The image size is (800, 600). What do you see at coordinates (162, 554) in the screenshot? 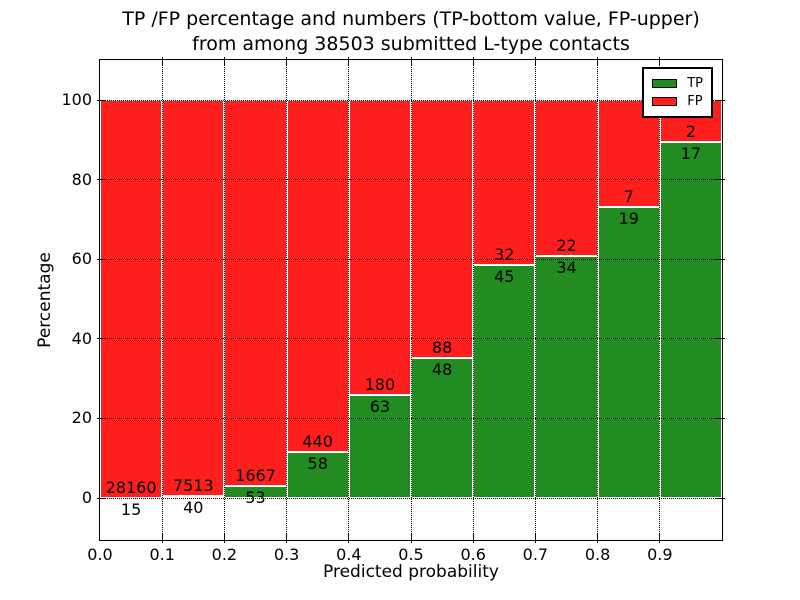
I see `x-tick-label: 0.1` at bounding box center [162, 554].